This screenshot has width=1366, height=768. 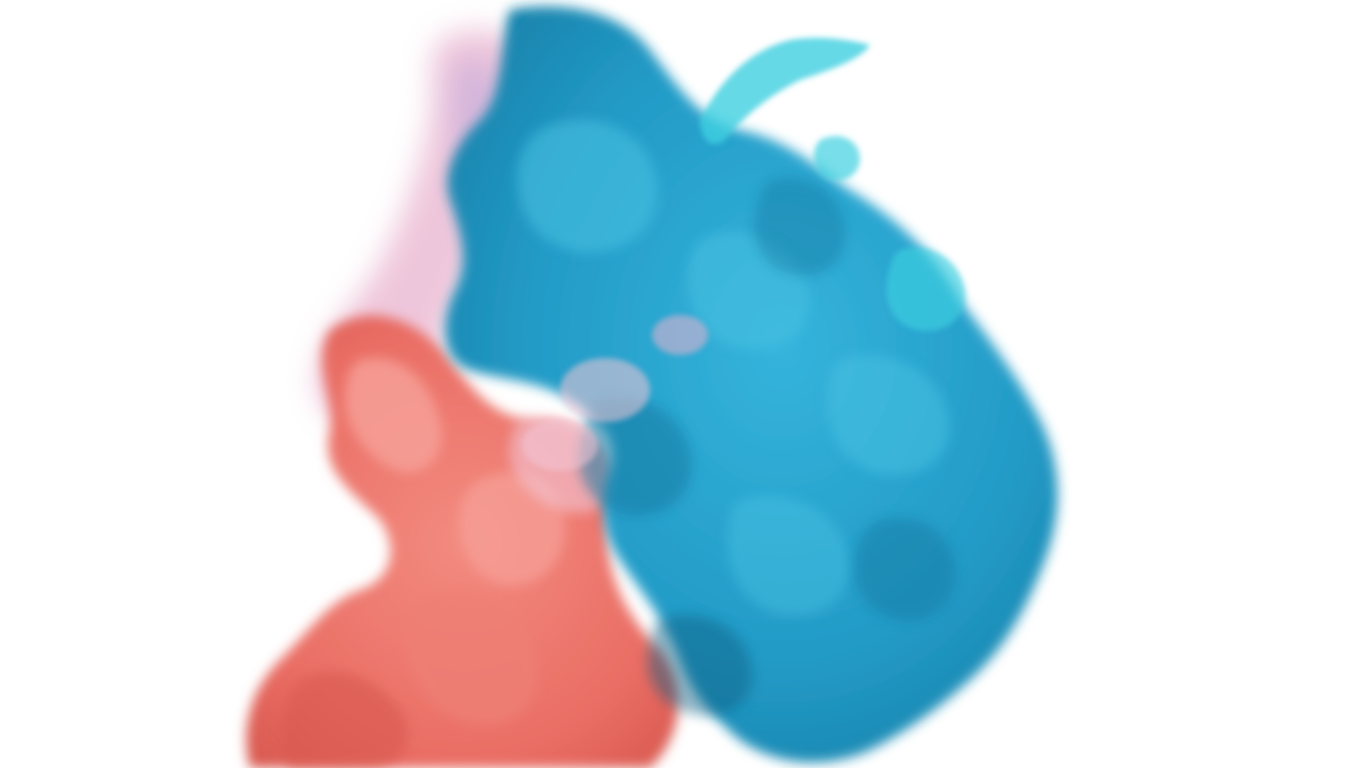 I want to click on pink-bubbles, so click(x=615, y=393).